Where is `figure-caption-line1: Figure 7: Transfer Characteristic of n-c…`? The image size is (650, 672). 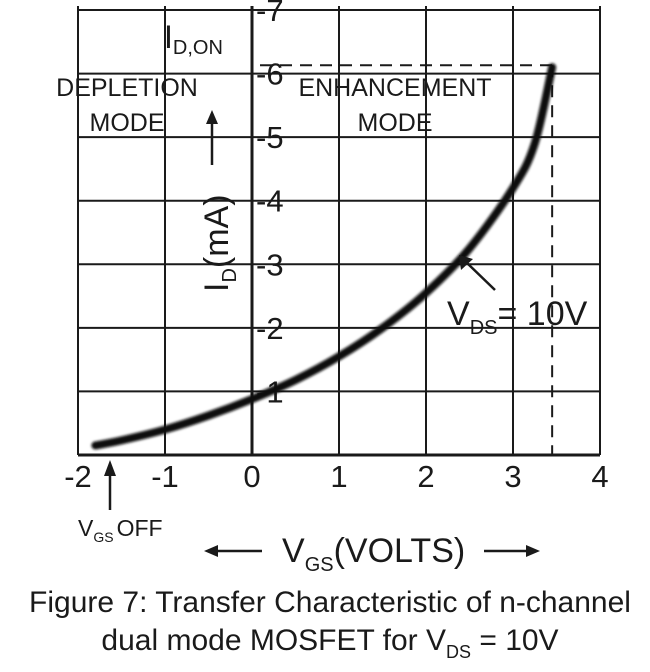
figure-caption-line1: Figure 7: Transfer Characteristic of n-c… is located at coordinates (330, 602).